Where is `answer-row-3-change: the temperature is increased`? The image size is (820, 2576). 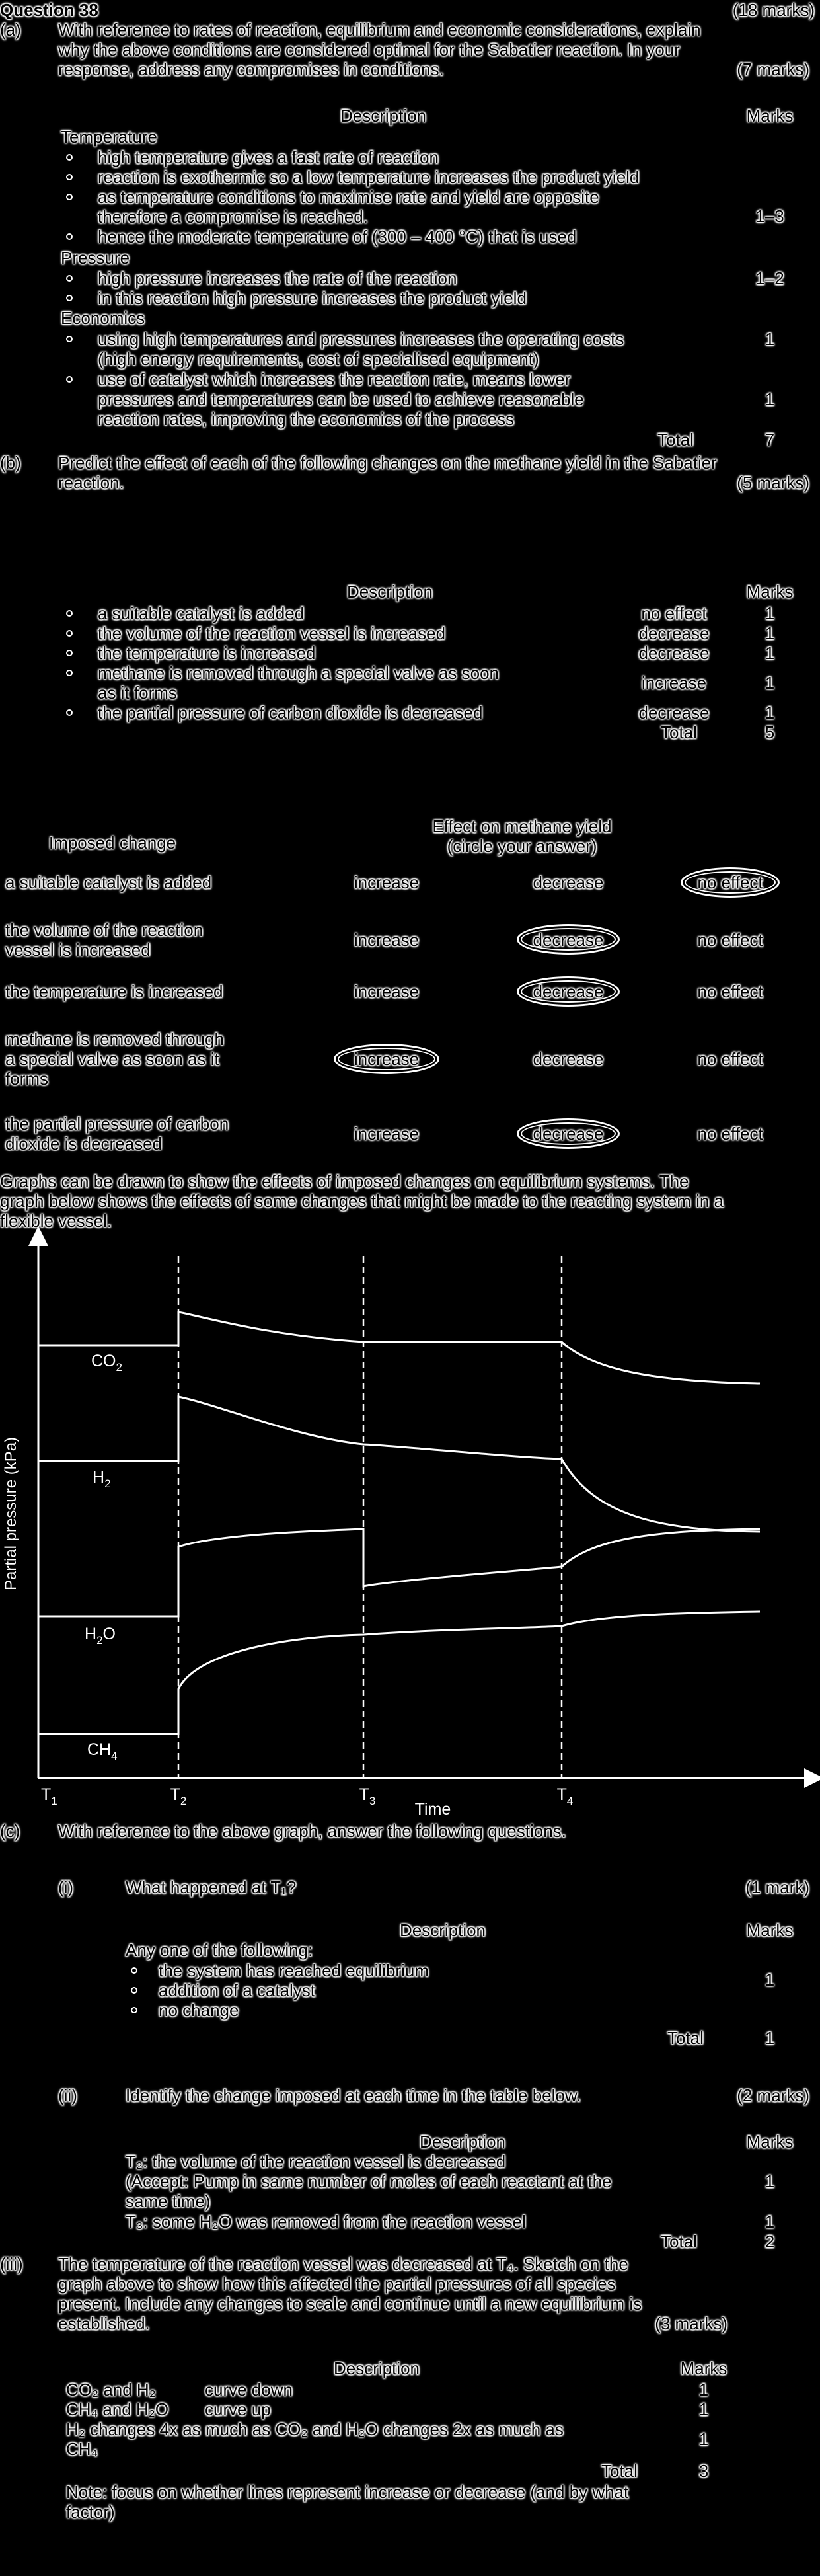
answer-row-3-change: the temperature is increased is located at coordinates (114, 991).